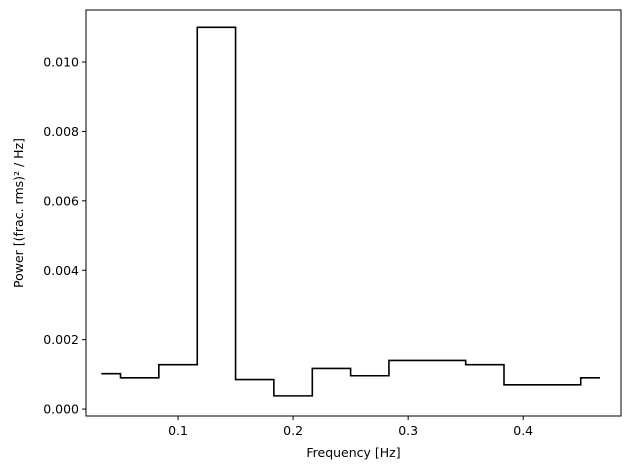 The width and height of the screenshot is (630, 474). I want to click on x-axis-label: Frequency [Hz], so click(353, 452).